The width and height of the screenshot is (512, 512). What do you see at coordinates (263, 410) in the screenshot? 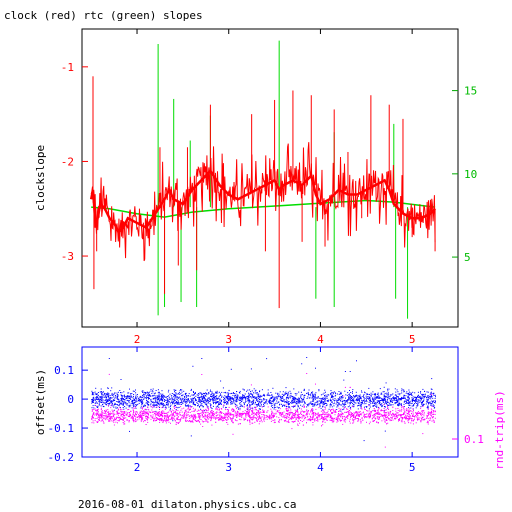
I see `rnd-trip-scatter` at bounding box center [263, 410].